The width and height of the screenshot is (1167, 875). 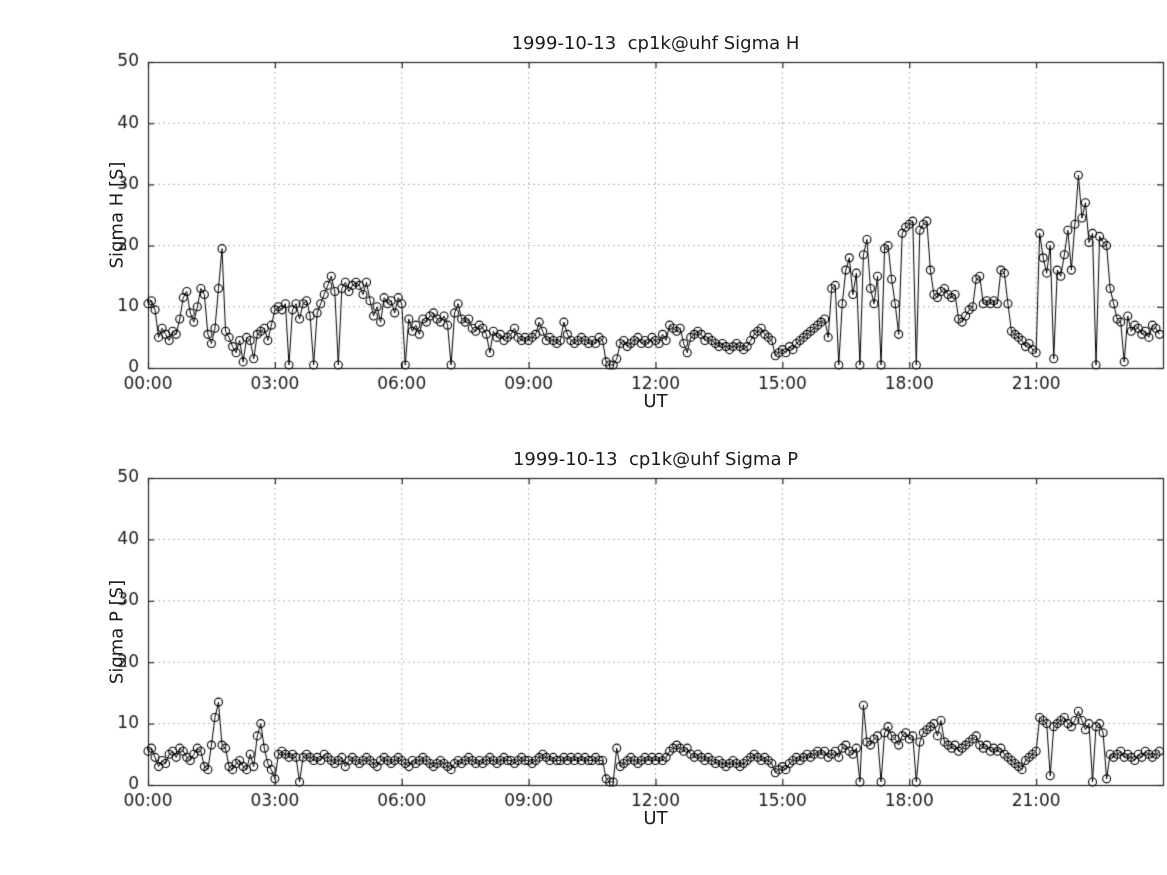 What do you see at coordinates (655, 43) in the screenshot?
I see `sigma-h-chart-title: 1999-10-13 cp1k@uhf Sigma H` at bounding box center [655, 43].